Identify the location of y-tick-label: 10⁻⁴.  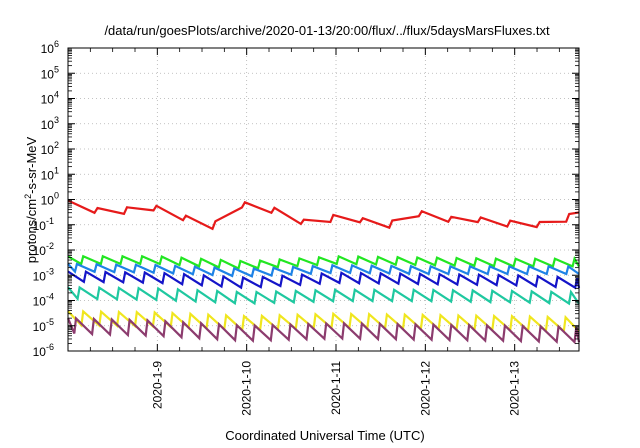
(43, 300).